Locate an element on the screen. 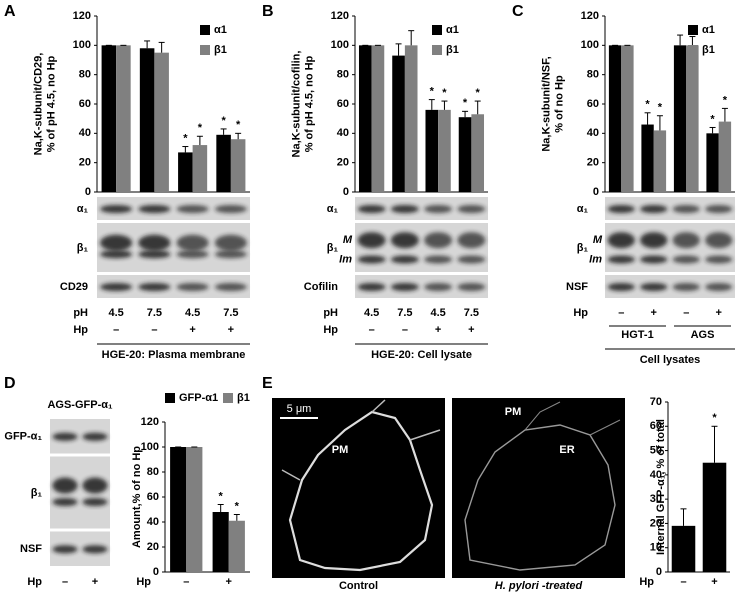 The height and width of the screenshot is (594, 745). y-axis-label: Na,K-subunit/NSF, is located at coordinates (546, 103).